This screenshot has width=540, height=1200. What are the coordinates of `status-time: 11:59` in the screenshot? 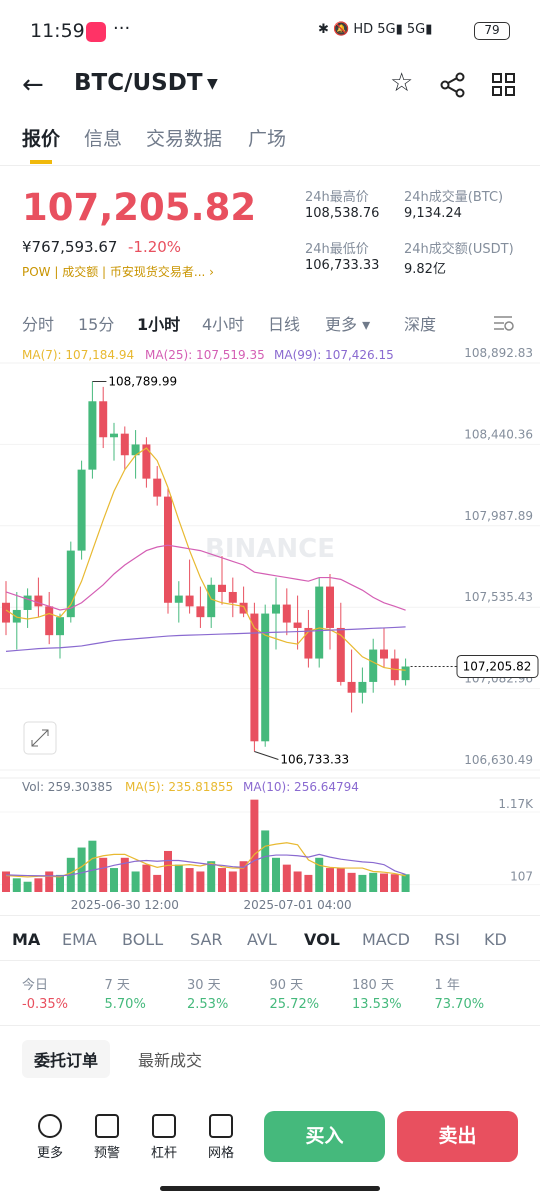 It's located at (57, 31).